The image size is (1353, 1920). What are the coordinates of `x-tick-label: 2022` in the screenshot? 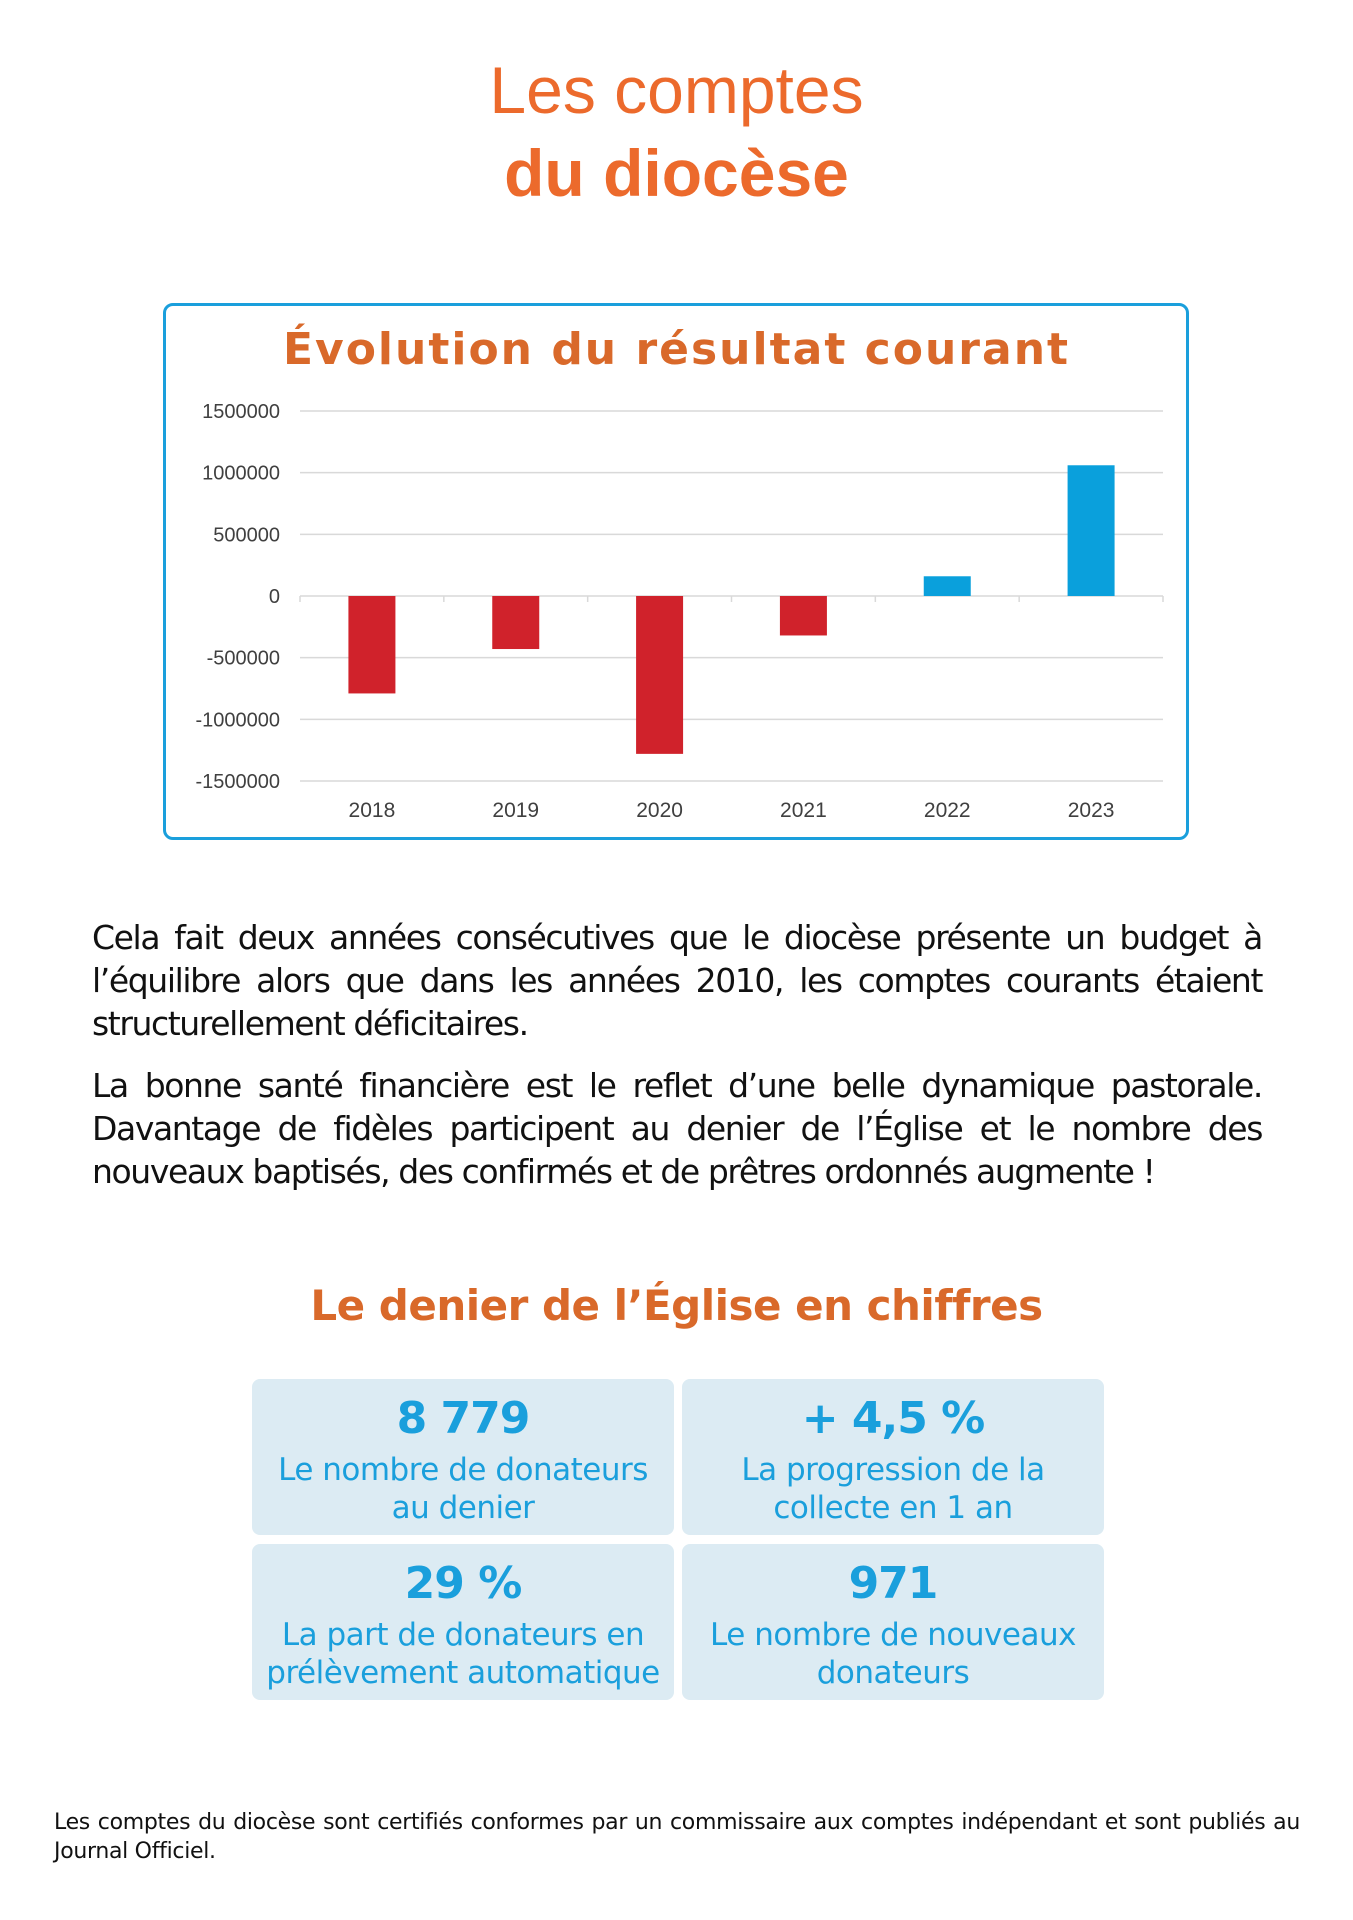 It's located at (947, 810).